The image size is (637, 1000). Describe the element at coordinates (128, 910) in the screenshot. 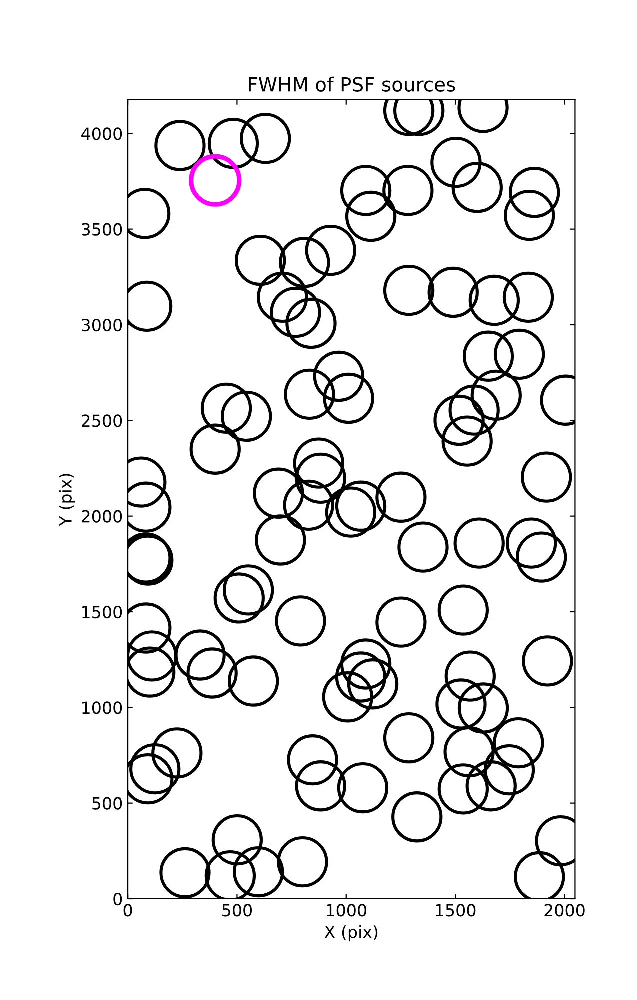

I see `x-tick-label: 0` at that location.